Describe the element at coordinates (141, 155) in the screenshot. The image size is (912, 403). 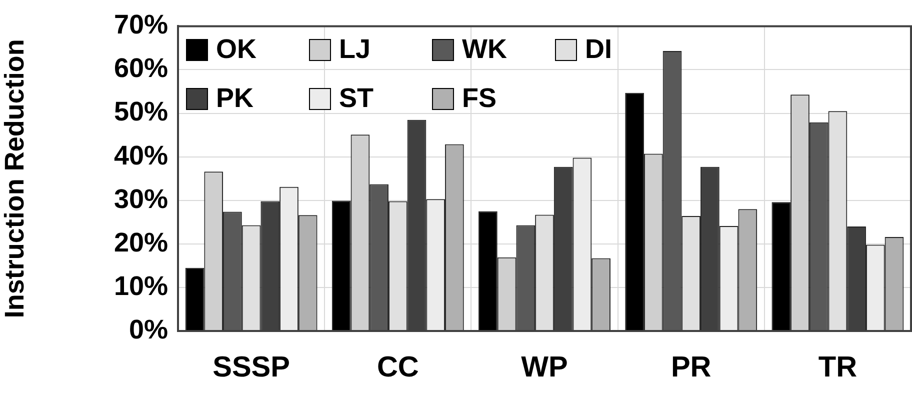
I see `y-tick-label: 40%` at that location.